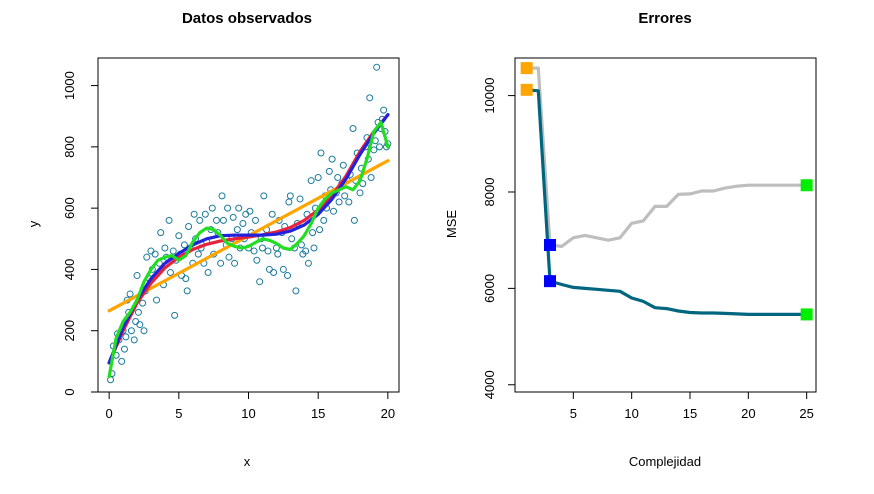 This screenshot has width=874, height=494. Describe the element at coordinates (451, 224) in the screenshot. I see `right-y-axis-label: MSE` at that location.